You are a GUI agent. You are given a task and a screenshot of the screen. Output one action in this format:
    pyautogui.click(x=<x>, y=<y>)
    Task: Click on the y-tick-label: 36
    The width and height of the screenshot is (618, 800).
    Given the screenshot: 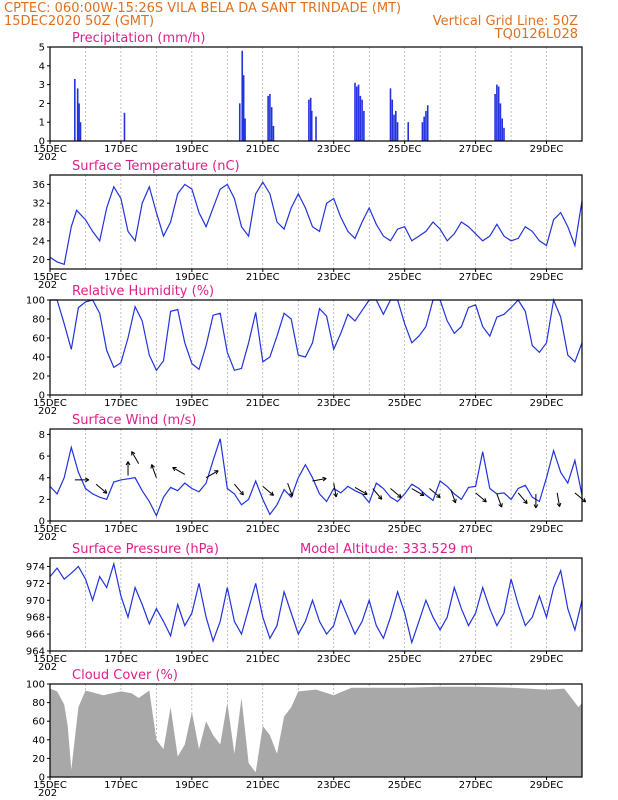 What is the action you would take?
    pyautogui.click(x=38, y=185)
    